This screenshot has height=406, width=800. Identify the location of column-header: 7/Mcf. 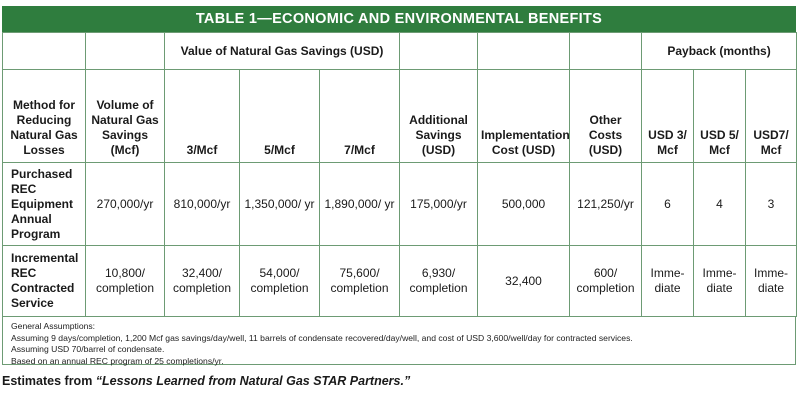
(359, 116).